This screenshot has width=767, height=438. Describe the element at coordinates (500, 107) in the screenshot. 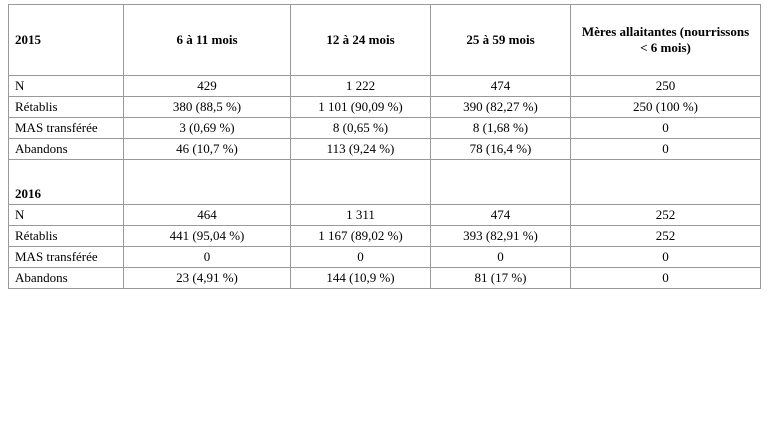

I see `table-cell: 390 (82,27 %)` at that location.